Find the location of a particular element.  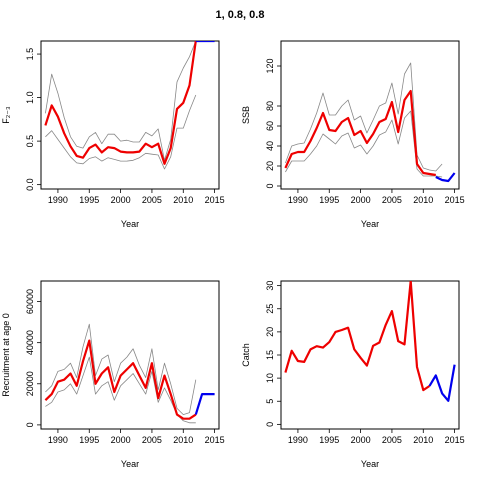

y-tick-label: 0.5 is located at coordinates (30, 141).